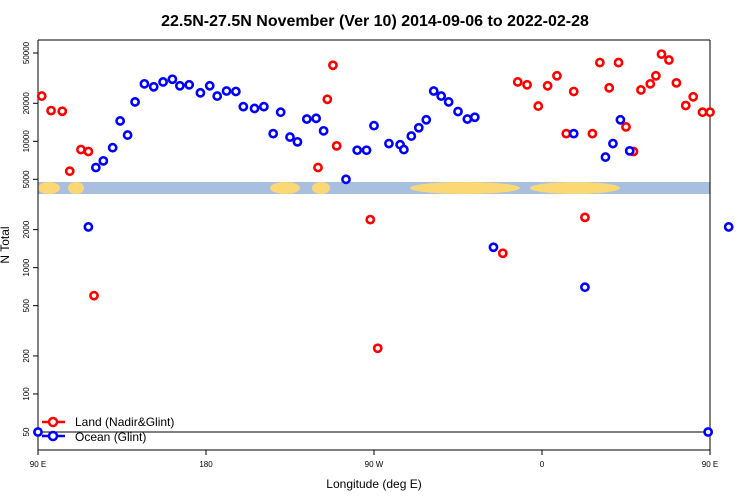 The width and height of the screenshot is (750, 500). I want to click on legend-ocean-label: Ocean (Glint), so click(110, 437).